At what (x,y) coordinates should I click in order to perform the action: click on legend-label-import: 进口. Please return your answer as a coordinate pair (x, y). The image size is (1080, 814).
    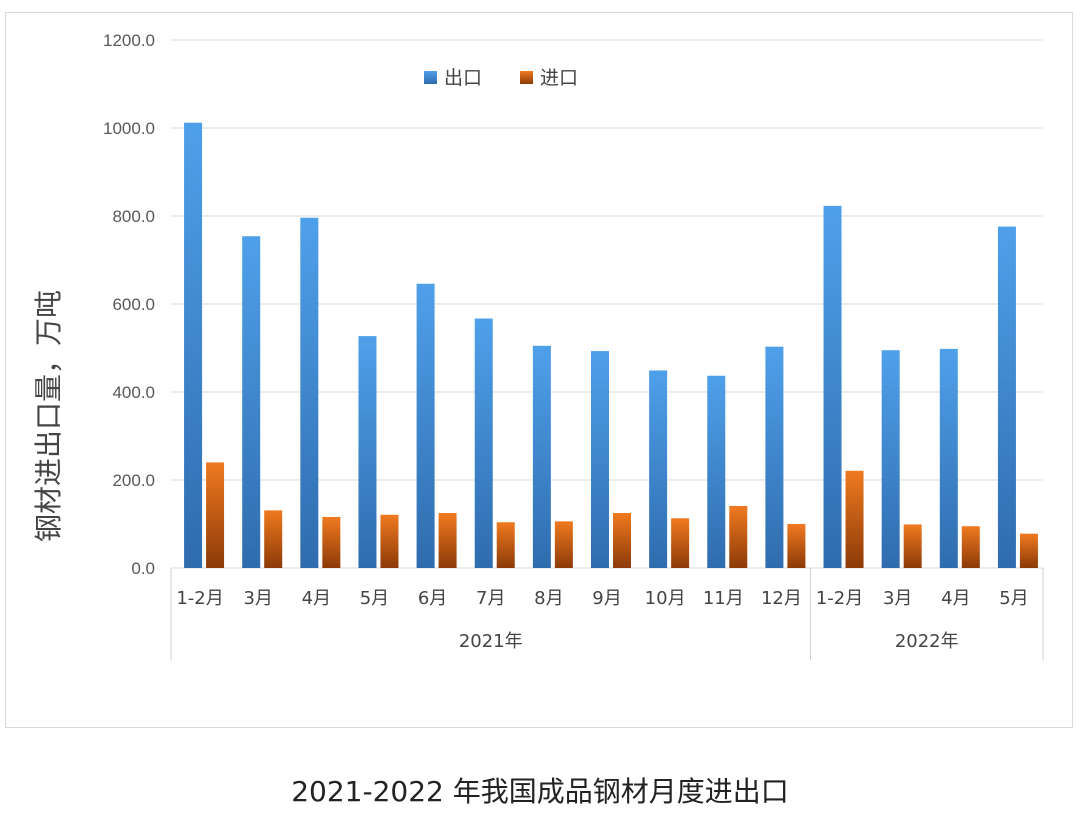
    Looking at the image, I should click on (559, 78).